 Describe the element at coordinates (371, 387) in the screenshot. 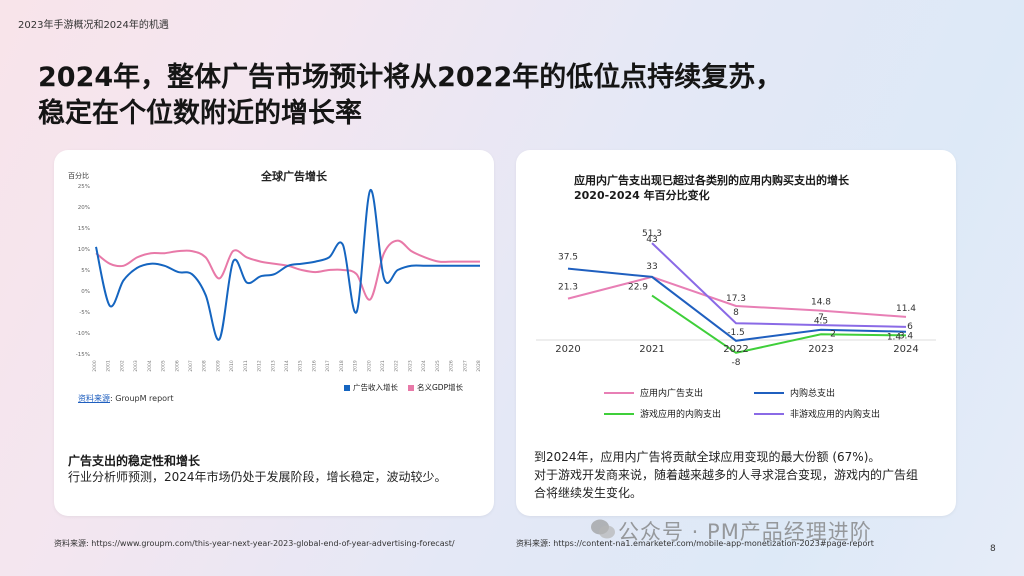

I see `legend-item-ad-revenue: 广告收入增长` at that location.